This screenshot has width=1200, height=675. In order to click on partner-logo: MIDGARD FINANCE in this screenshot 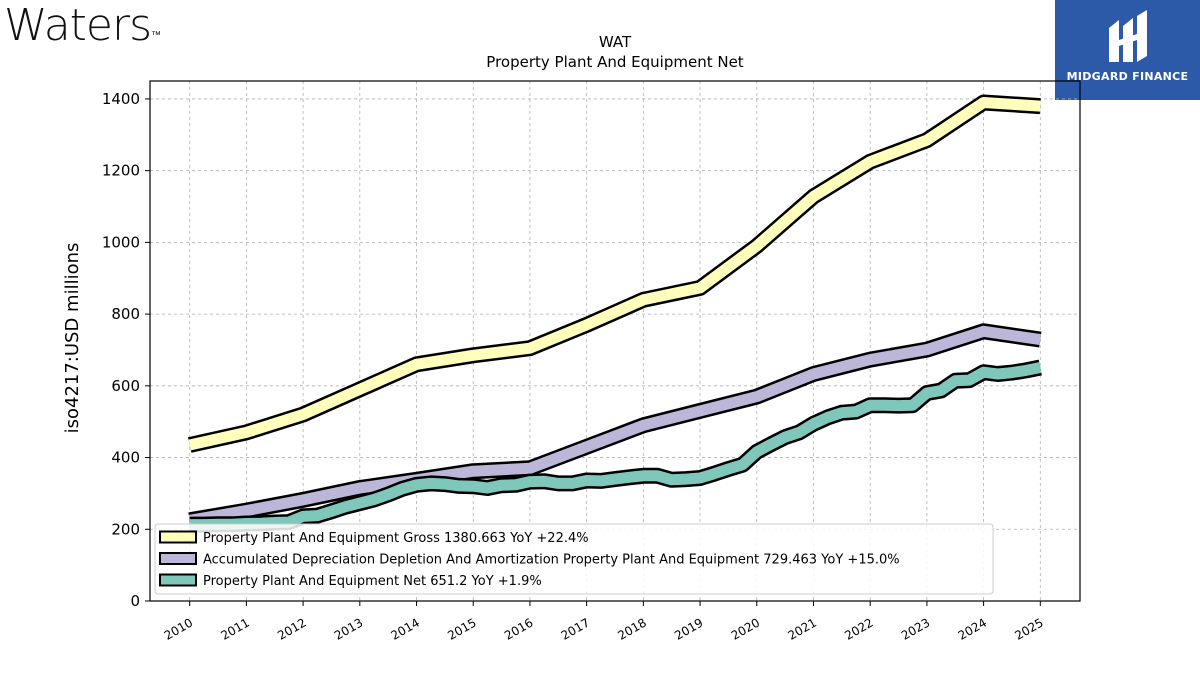, I will do `click(1127, 50)`.